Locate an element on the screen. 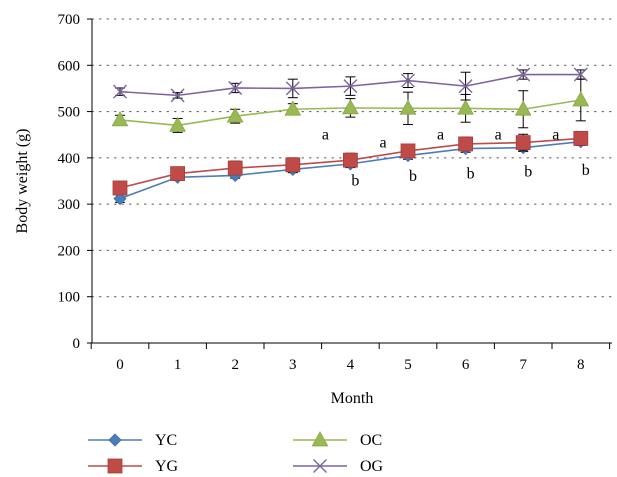 This screenshot has height=477, width=617. annotation-layer: a a a a a b b b b b is located at coordinates (456, 157).